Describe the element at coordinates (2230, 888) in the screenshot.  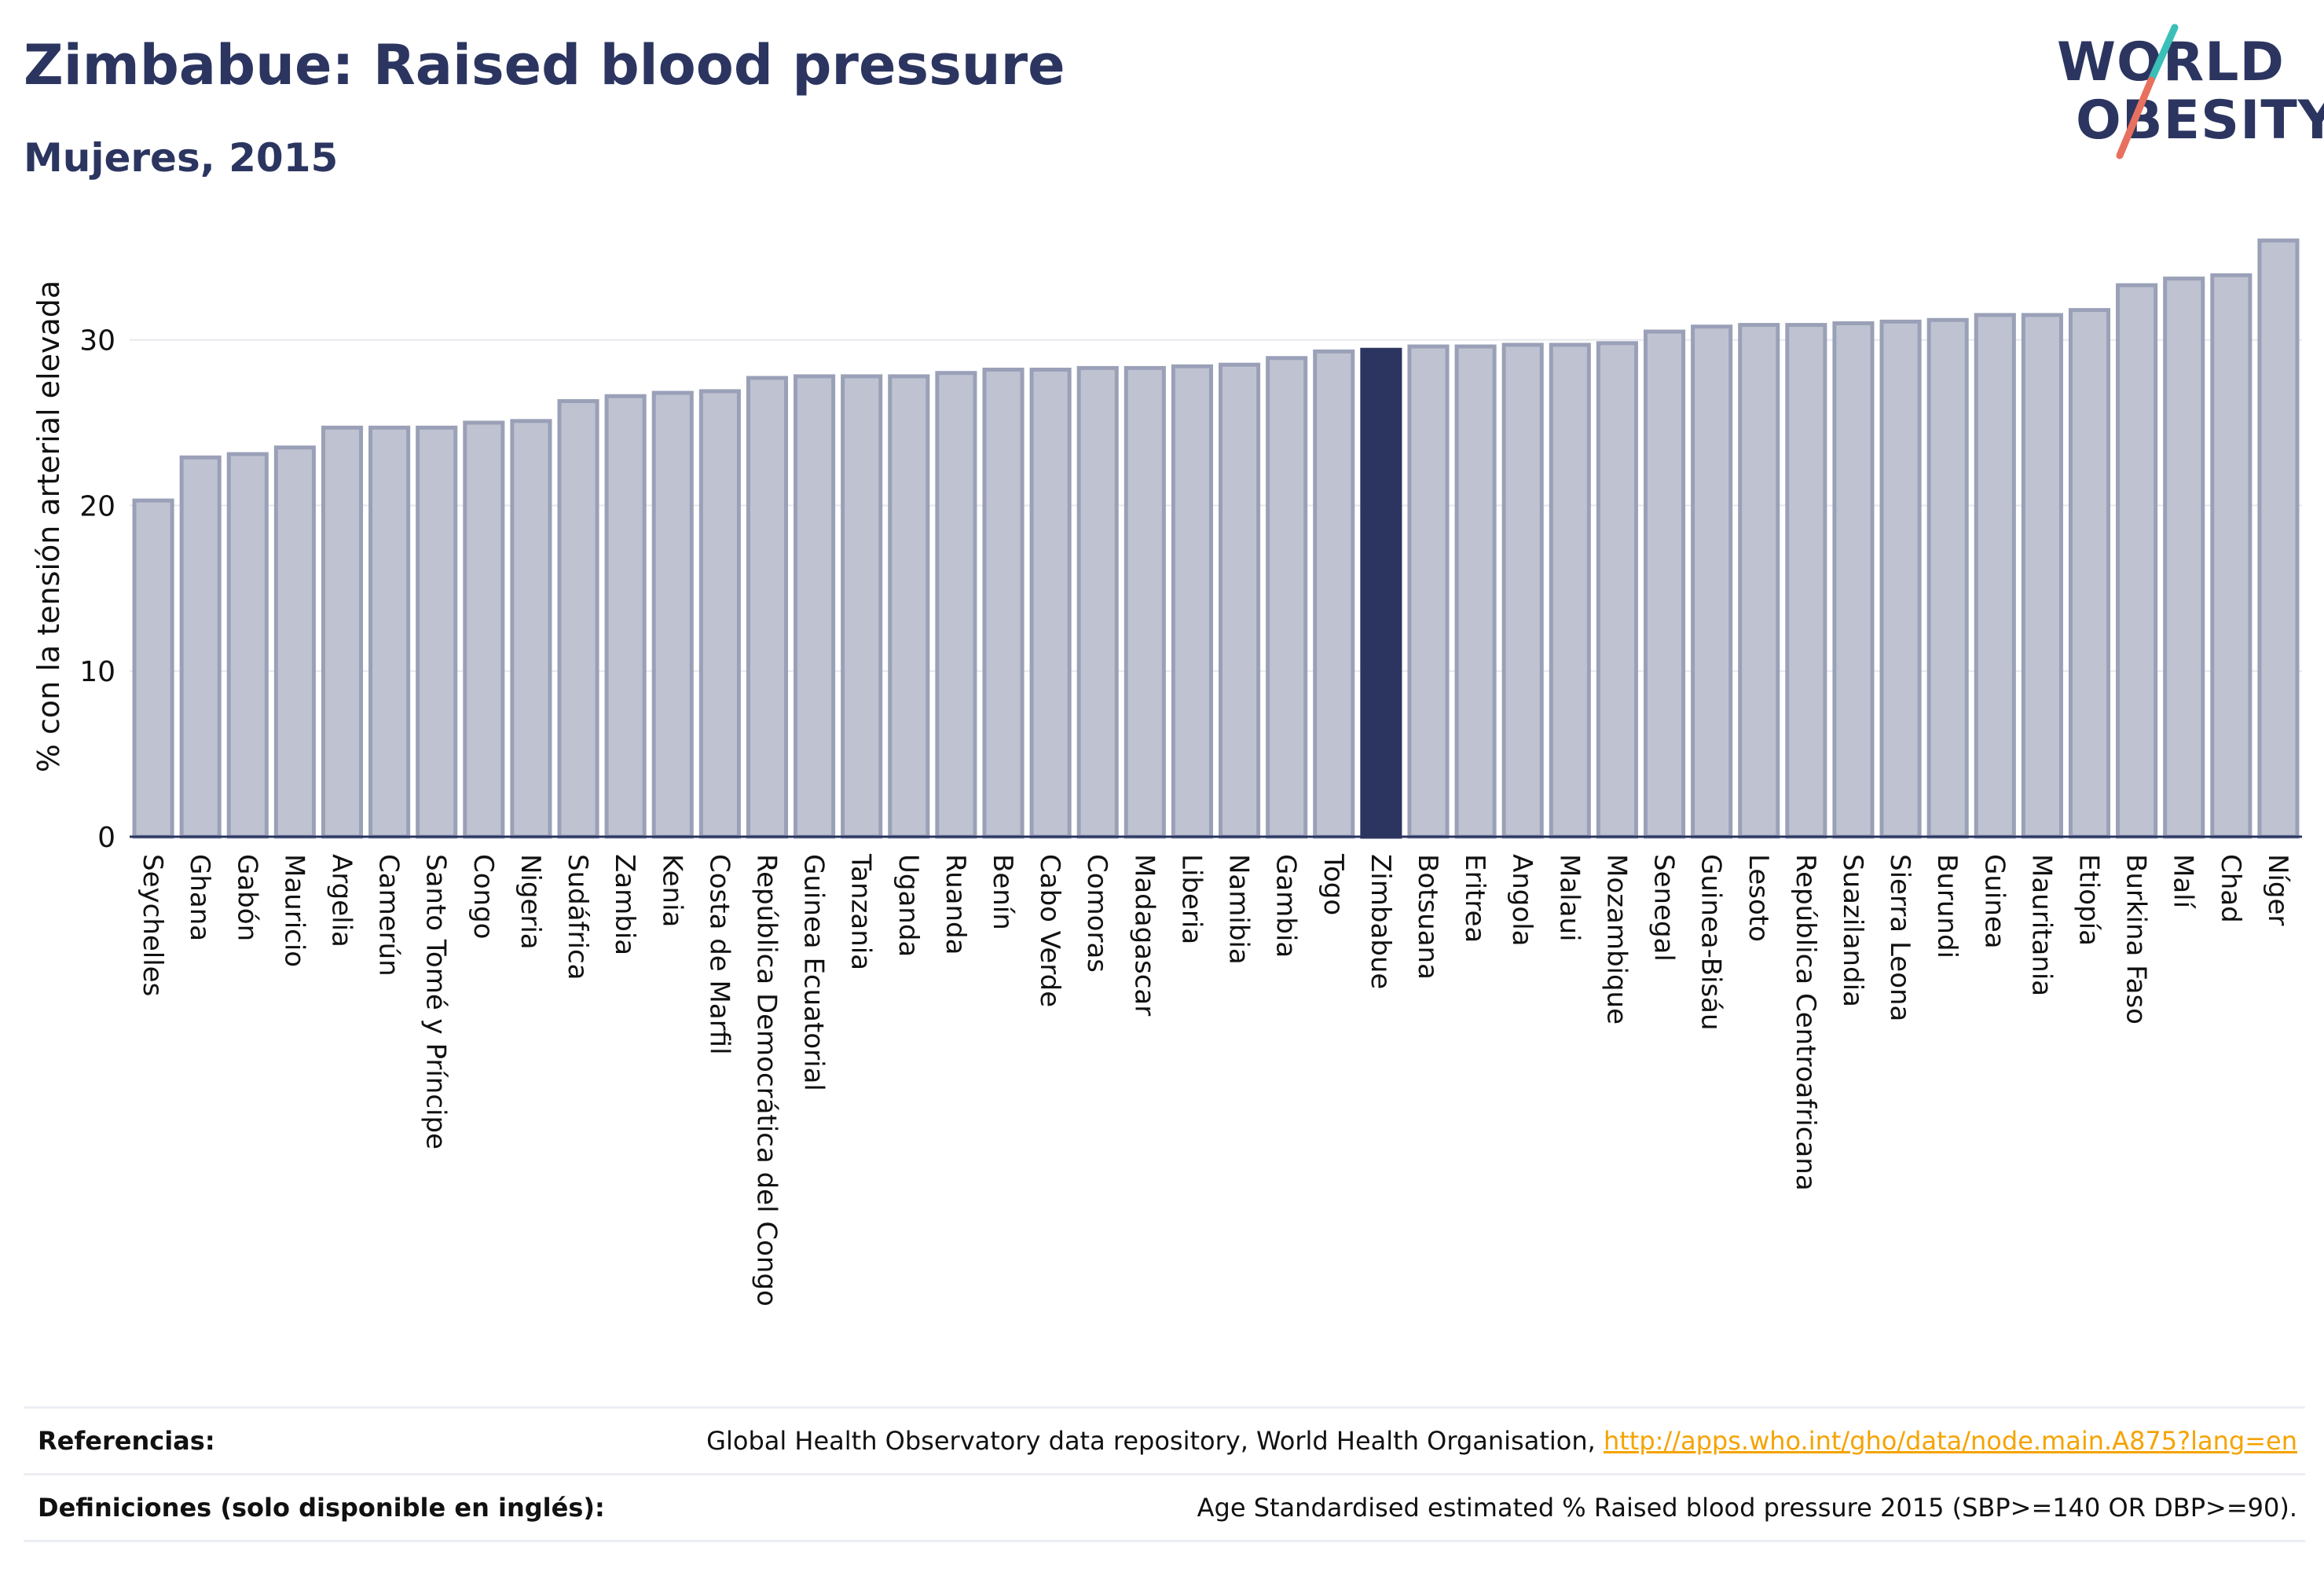
I see `x-tick-label: Chad` at that location.